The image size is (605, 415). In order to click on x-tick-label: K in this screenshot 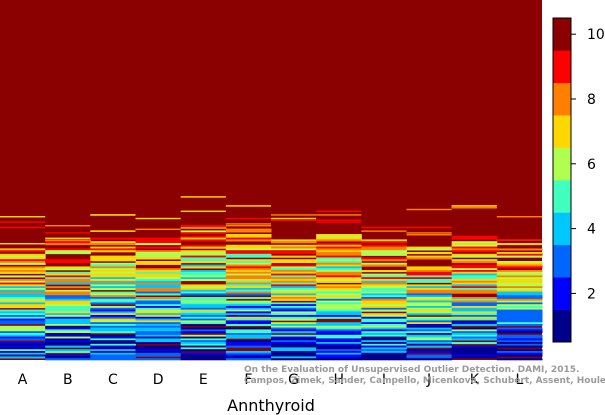, I will do `click(475, 380)`.